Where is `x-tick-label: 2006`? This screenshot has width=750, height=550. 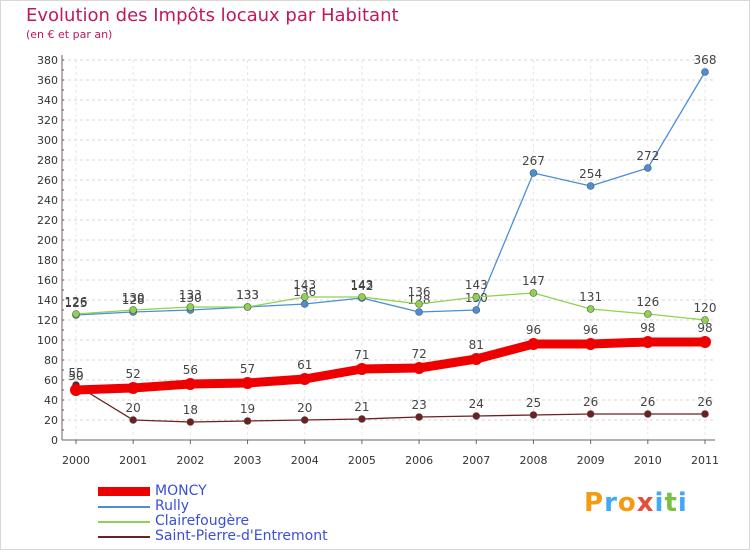
x-tick-label: 2006 is located at coordinates (419, 460).